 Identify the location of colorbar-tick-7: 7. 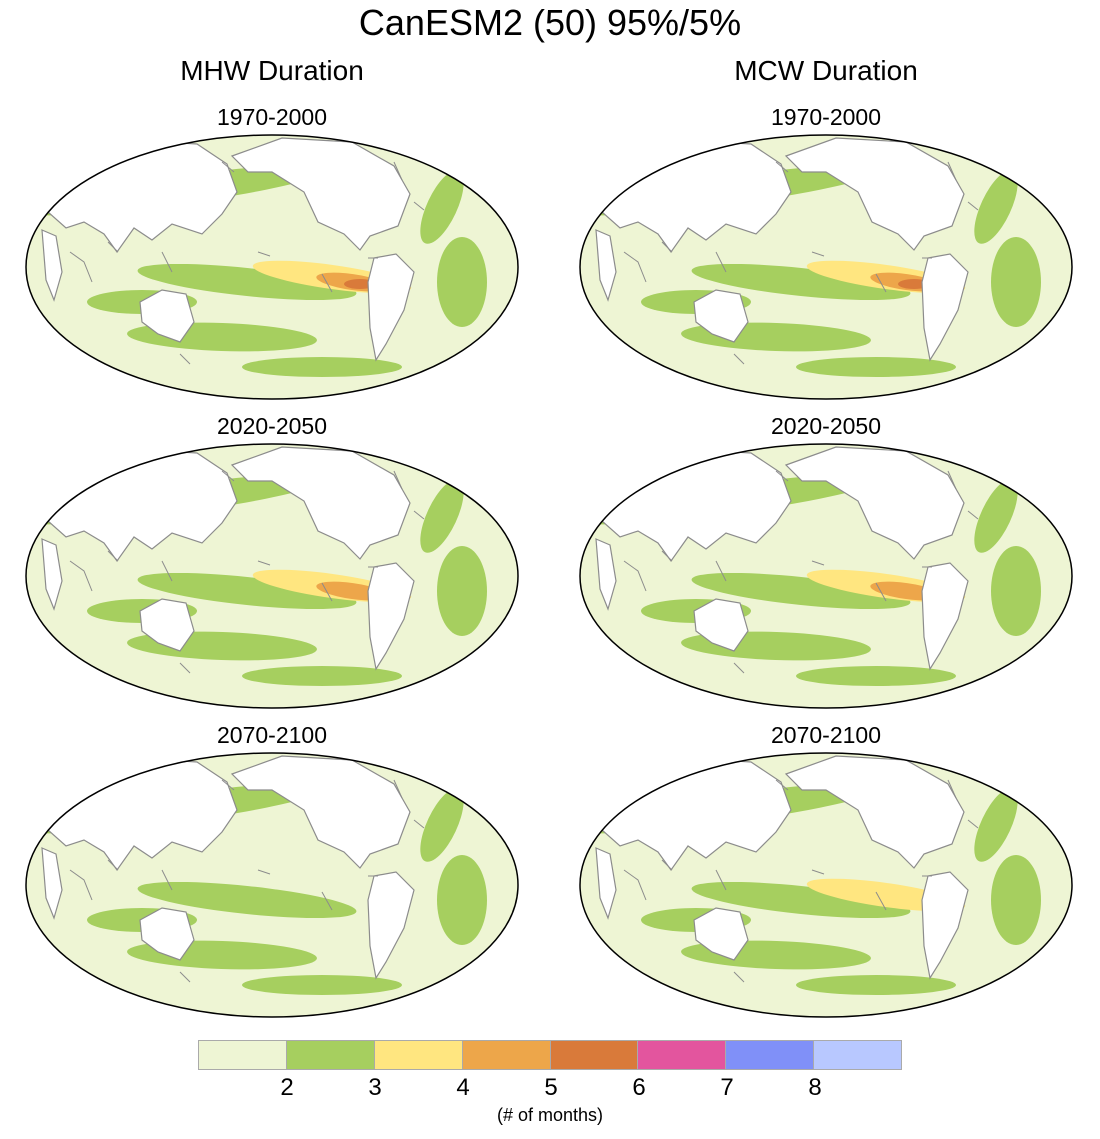
(727, 1087).